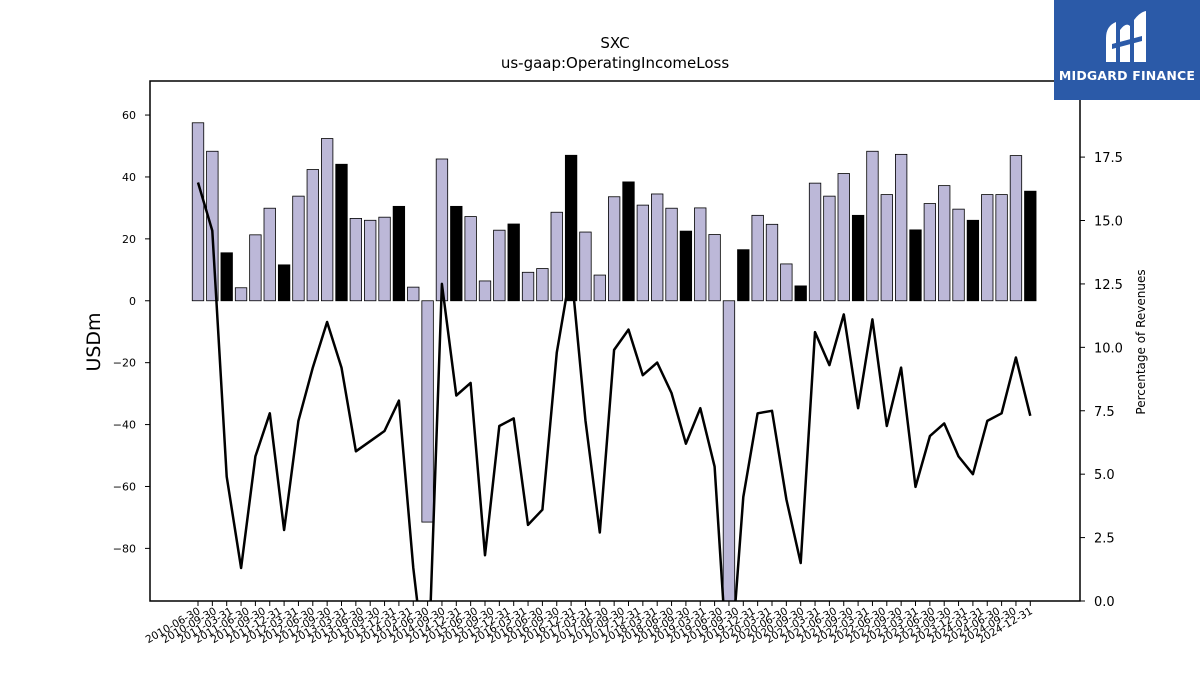  I want to click on y-axis: 60 40 20 0 −20 −40 −60 −80, so click(131, 332).